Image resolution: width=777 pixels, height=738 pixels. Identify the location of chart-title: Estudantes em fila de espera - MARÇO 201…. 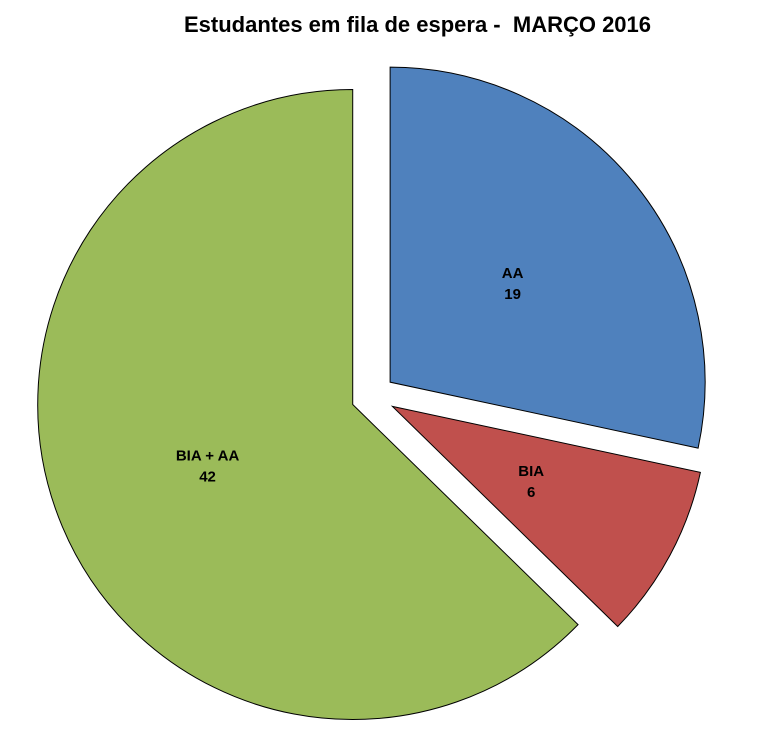
(417, 24).